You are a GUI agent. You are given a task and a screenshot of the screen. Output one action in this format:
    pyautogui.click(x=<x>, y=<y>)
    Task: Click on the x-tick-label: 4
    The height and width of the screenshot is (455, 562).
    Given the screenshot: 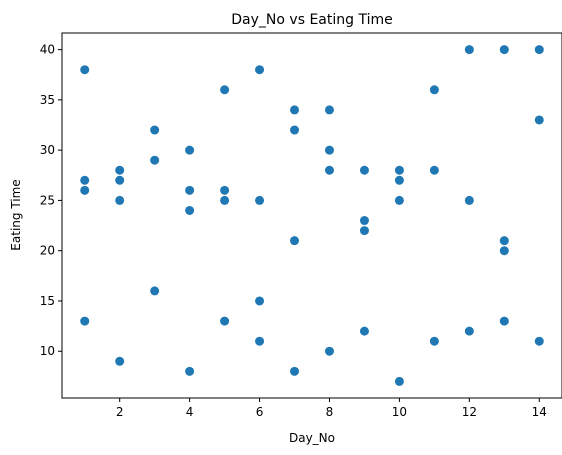 What is the action you would take?
    pyautogui.click(x=190, y=412)
    